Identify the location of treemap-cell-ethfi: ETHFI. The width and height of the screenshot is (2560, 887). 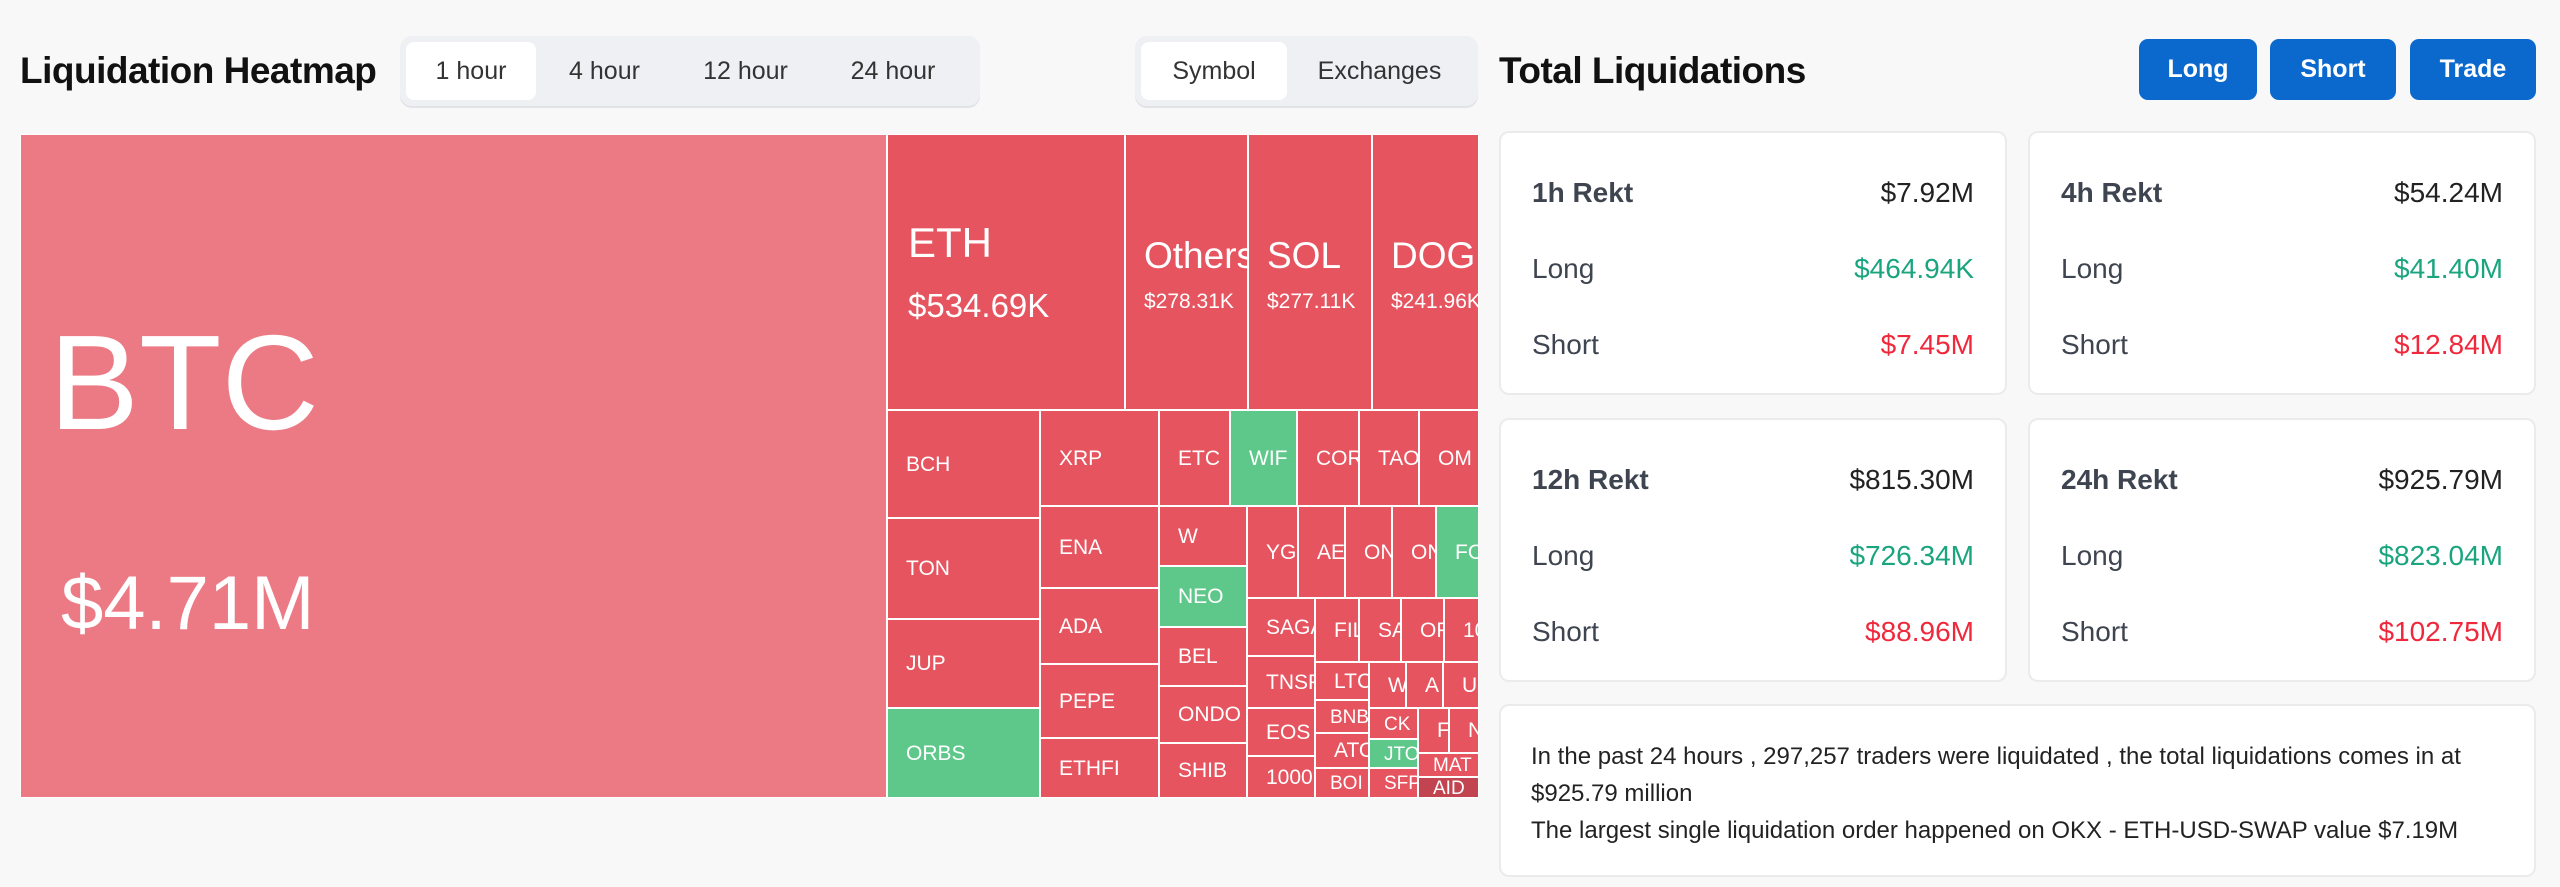
(1099, 768).